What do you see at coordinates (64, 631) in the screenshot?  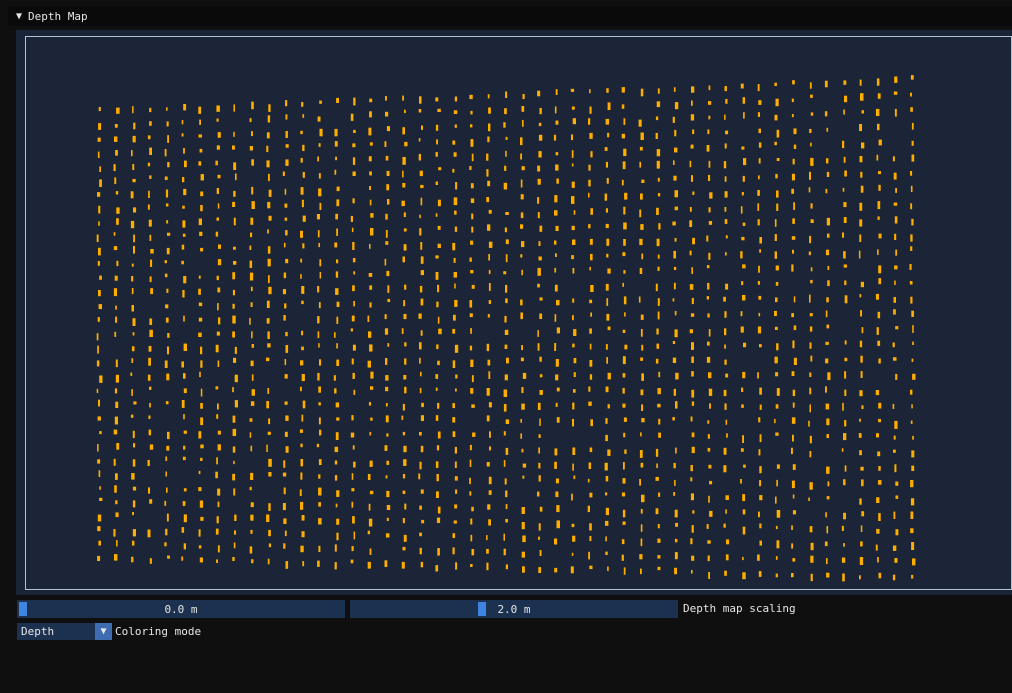 I see `coloring-mode-combo: Depth ▼` at bounding box center [64, 631].